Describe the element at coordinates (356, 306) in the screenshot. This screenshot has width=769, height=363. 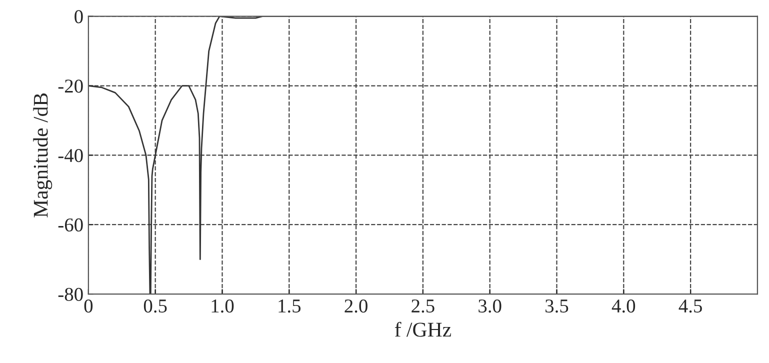
I see `x-tick-label: 2.0` at that location.